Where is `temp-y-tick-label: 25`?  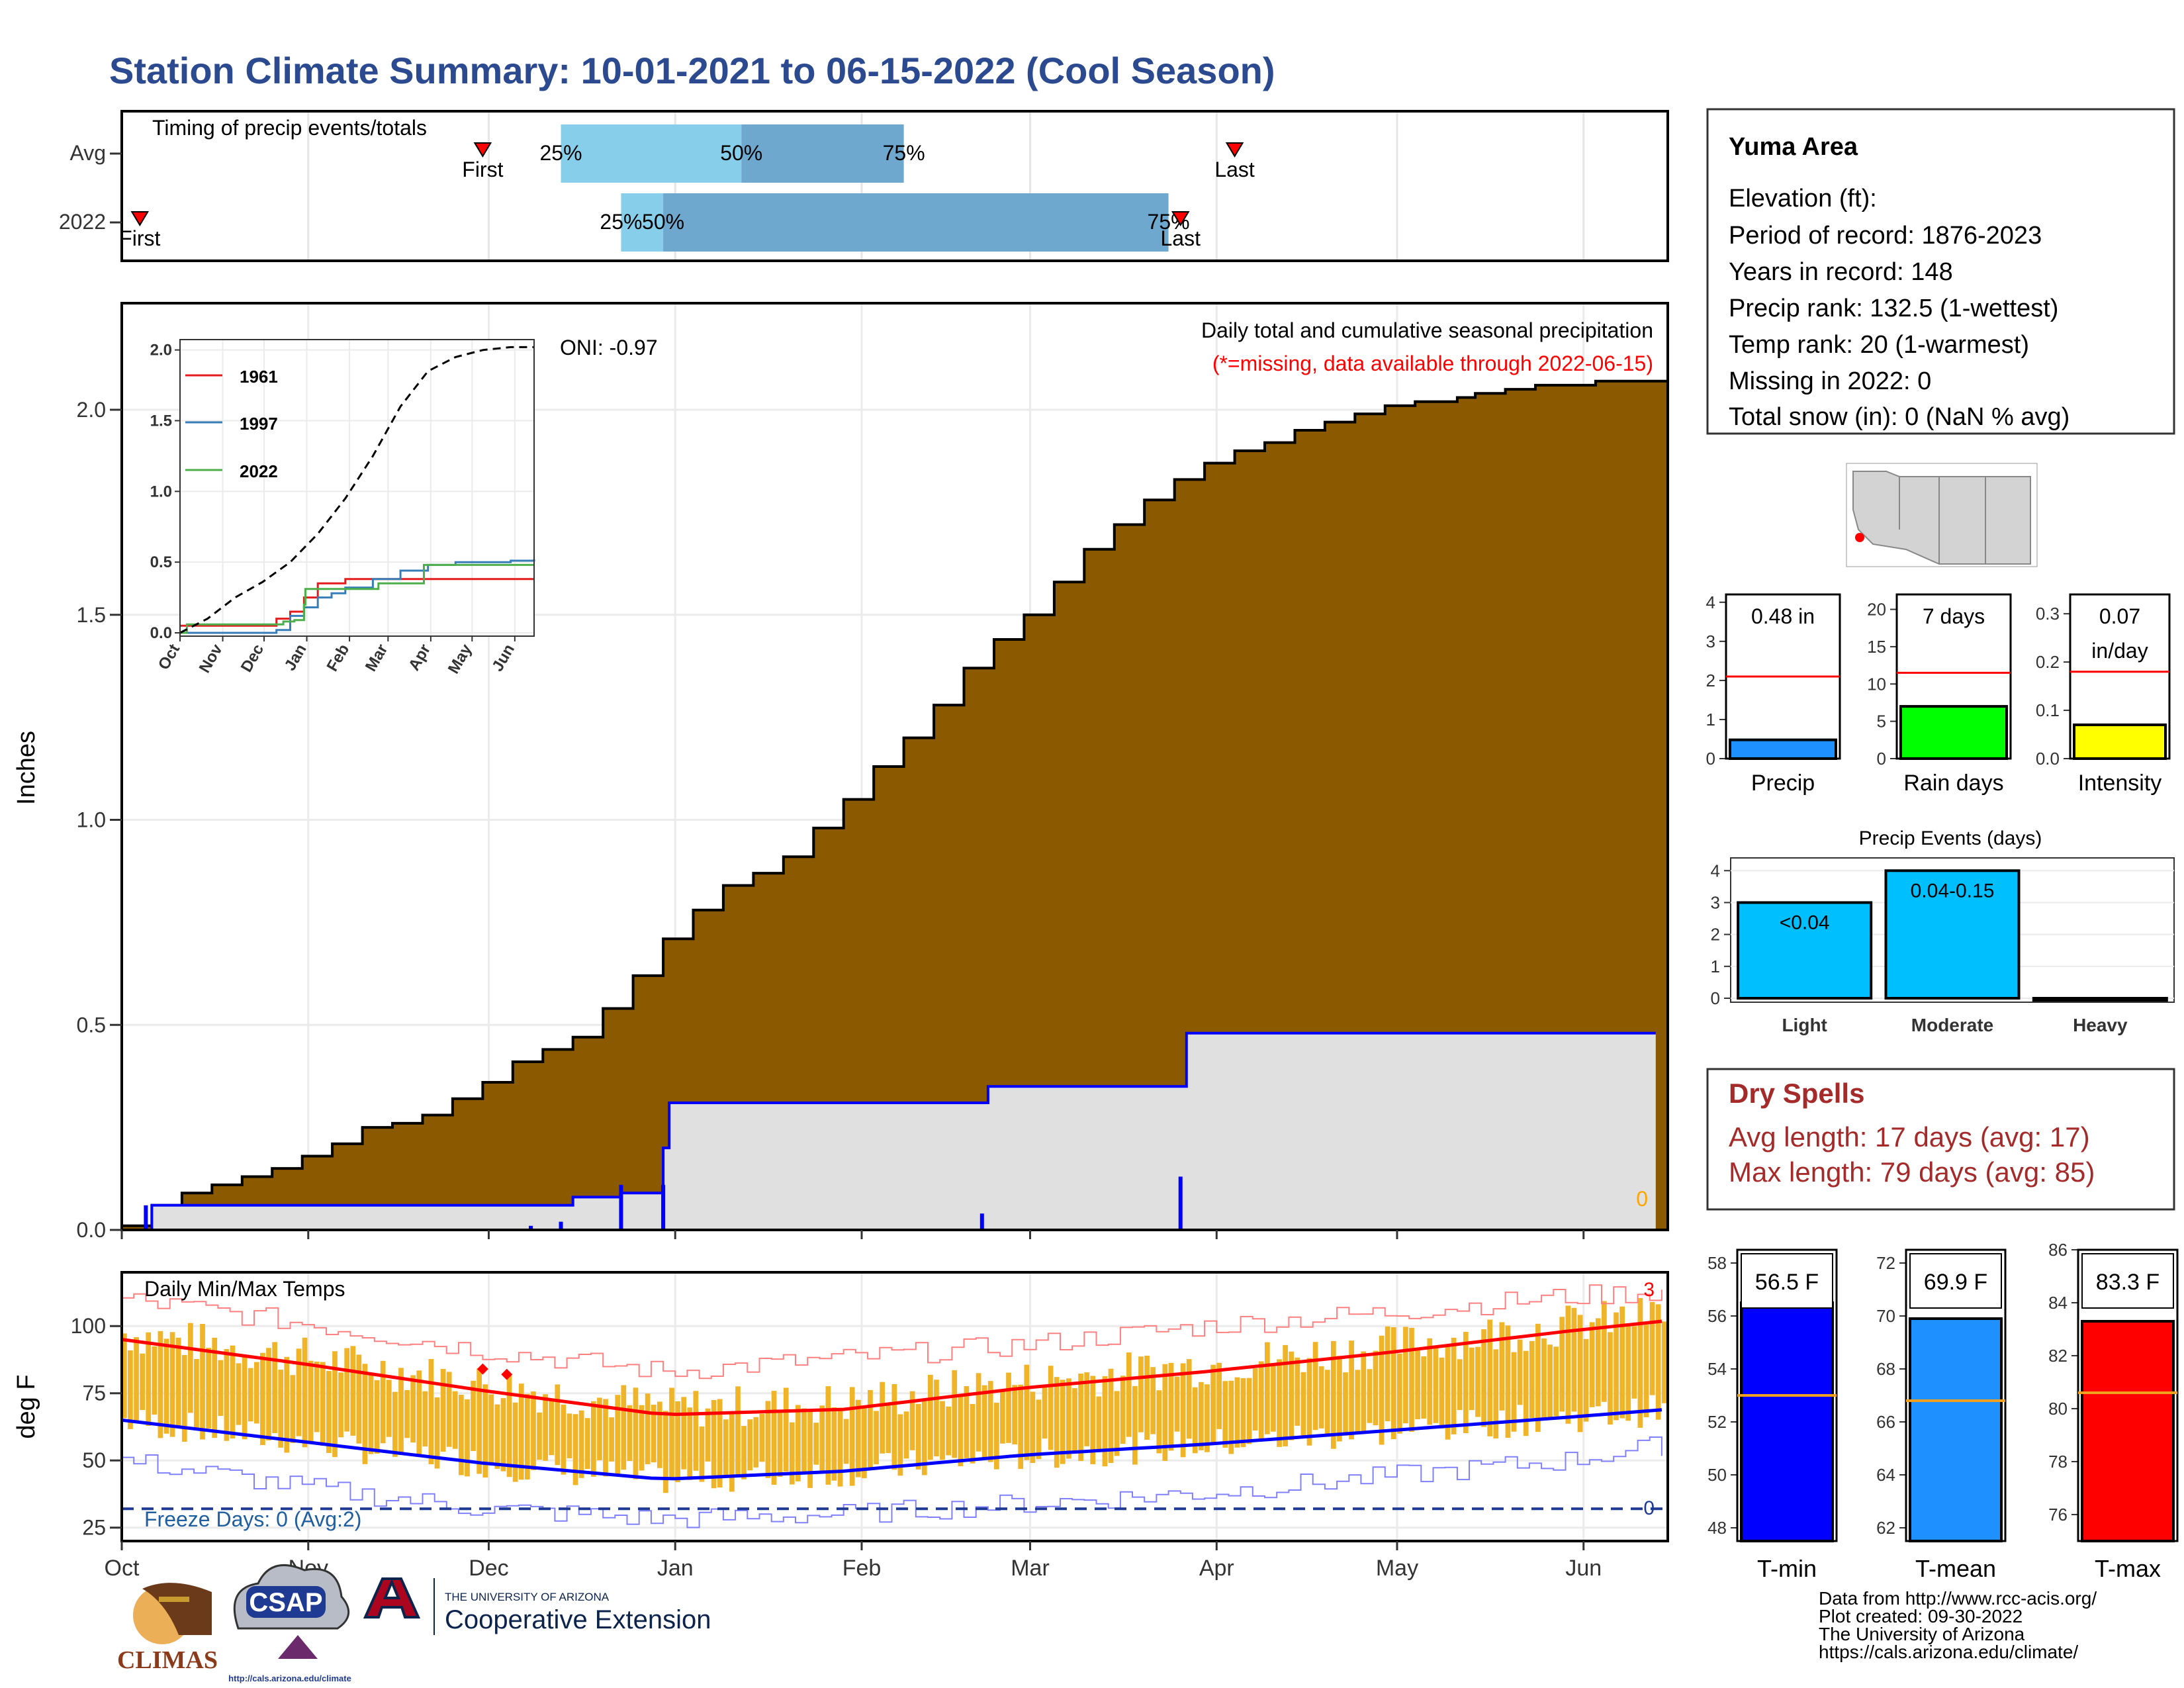
temp-y-tick-label: 25 is located at coordinates (94, 1528).